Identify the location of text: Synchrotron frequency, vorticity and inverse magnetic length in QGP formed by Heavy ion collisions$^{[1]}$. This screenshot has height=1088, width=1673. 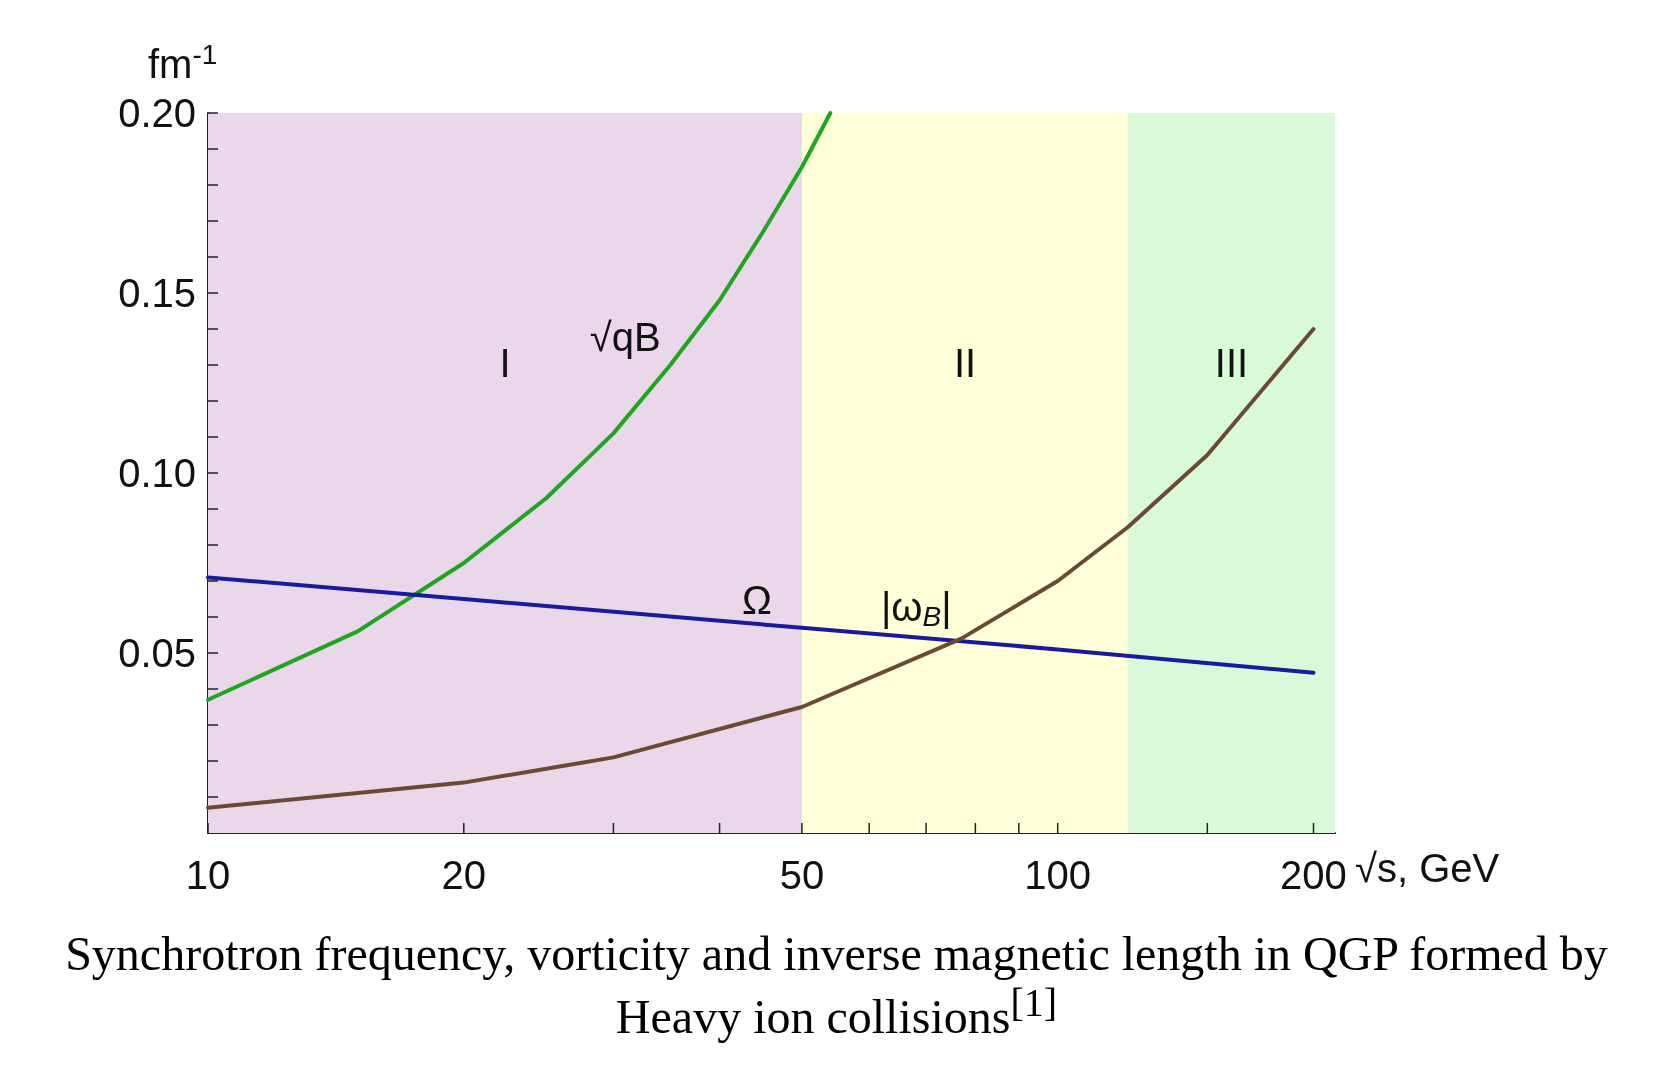
(836, 985).